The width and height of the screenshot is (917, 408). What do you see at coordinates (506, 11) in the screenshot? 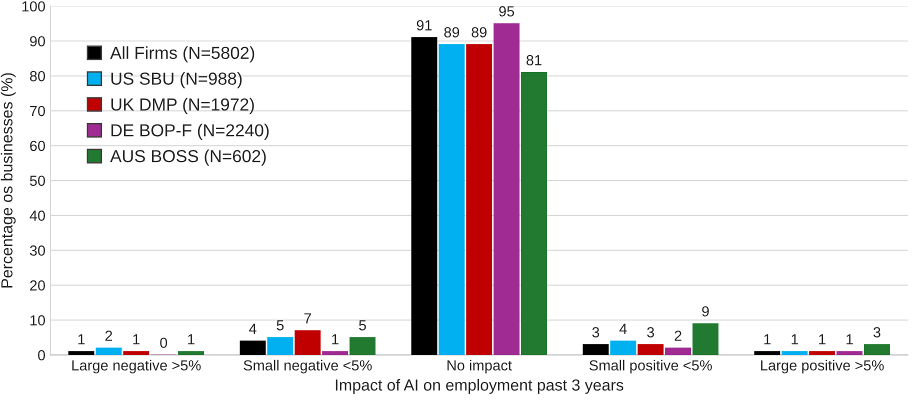
I see `data-label: 95` at bounding box center [506, 11].